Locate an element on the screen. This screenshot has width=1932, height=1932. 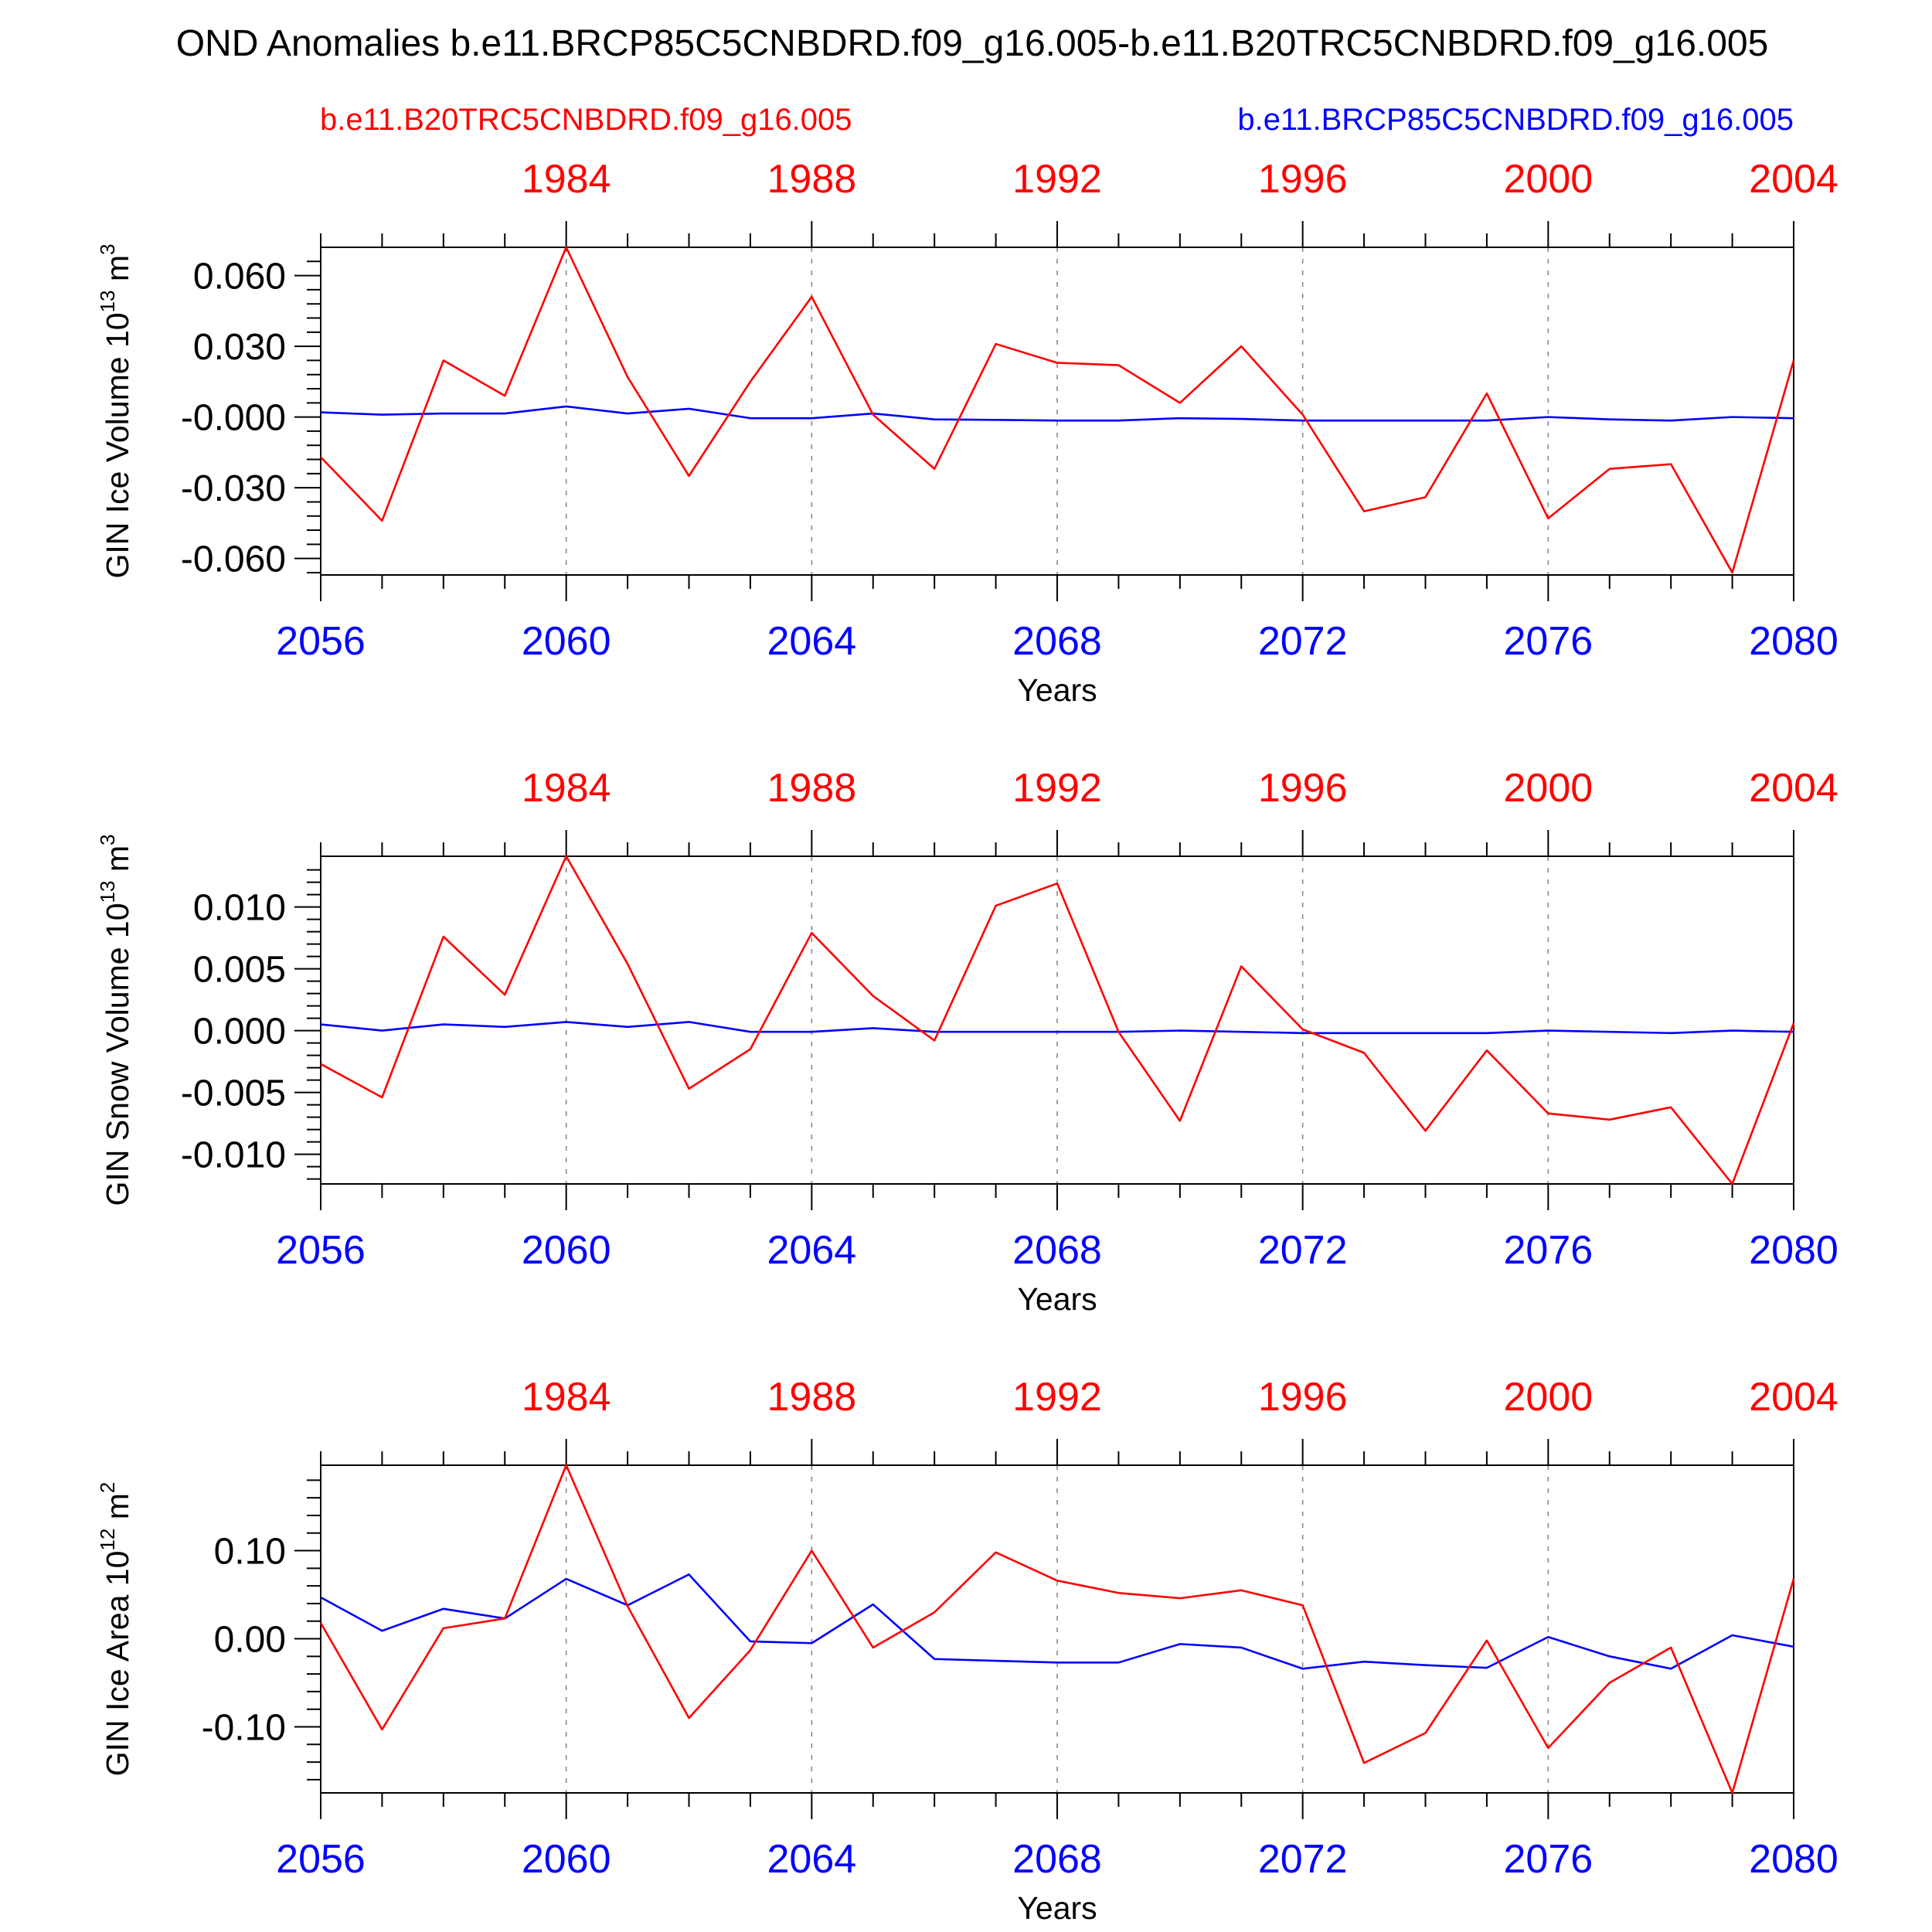
y-axis-label: GIN Ice Area 1012 m2 is located at coordinates (116, 1629).